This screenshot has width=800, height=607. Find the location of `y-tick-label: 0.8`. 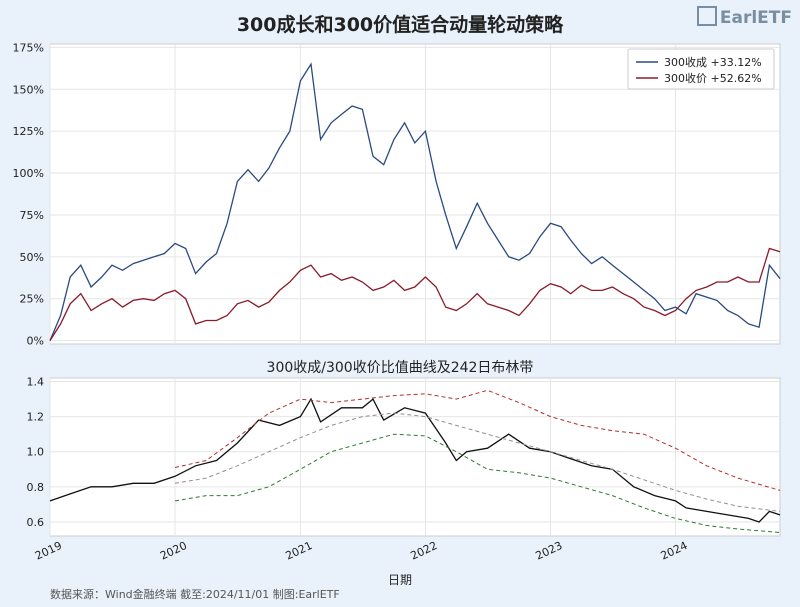

y-tick-label: 0.8 is located at coordinates (36, 487).